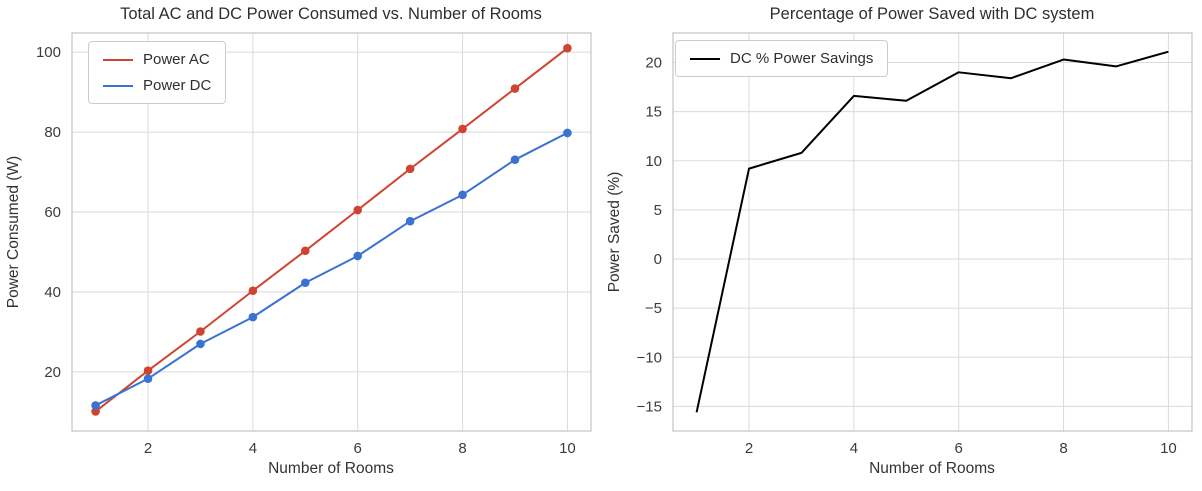  Describe the element at coordinates (118, 59) in the screenshot. I see `legend-line-swatch-ac` at that location.